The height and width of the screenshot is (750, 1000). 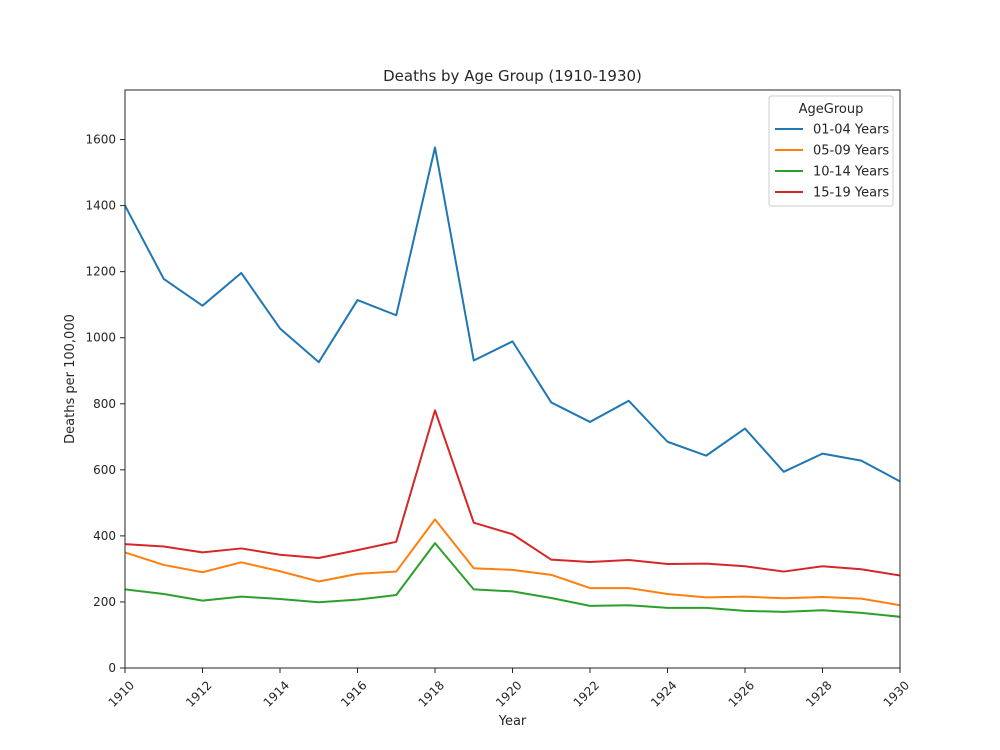 I want to click on y-tick-label: 200, so click(x=104, y=602).